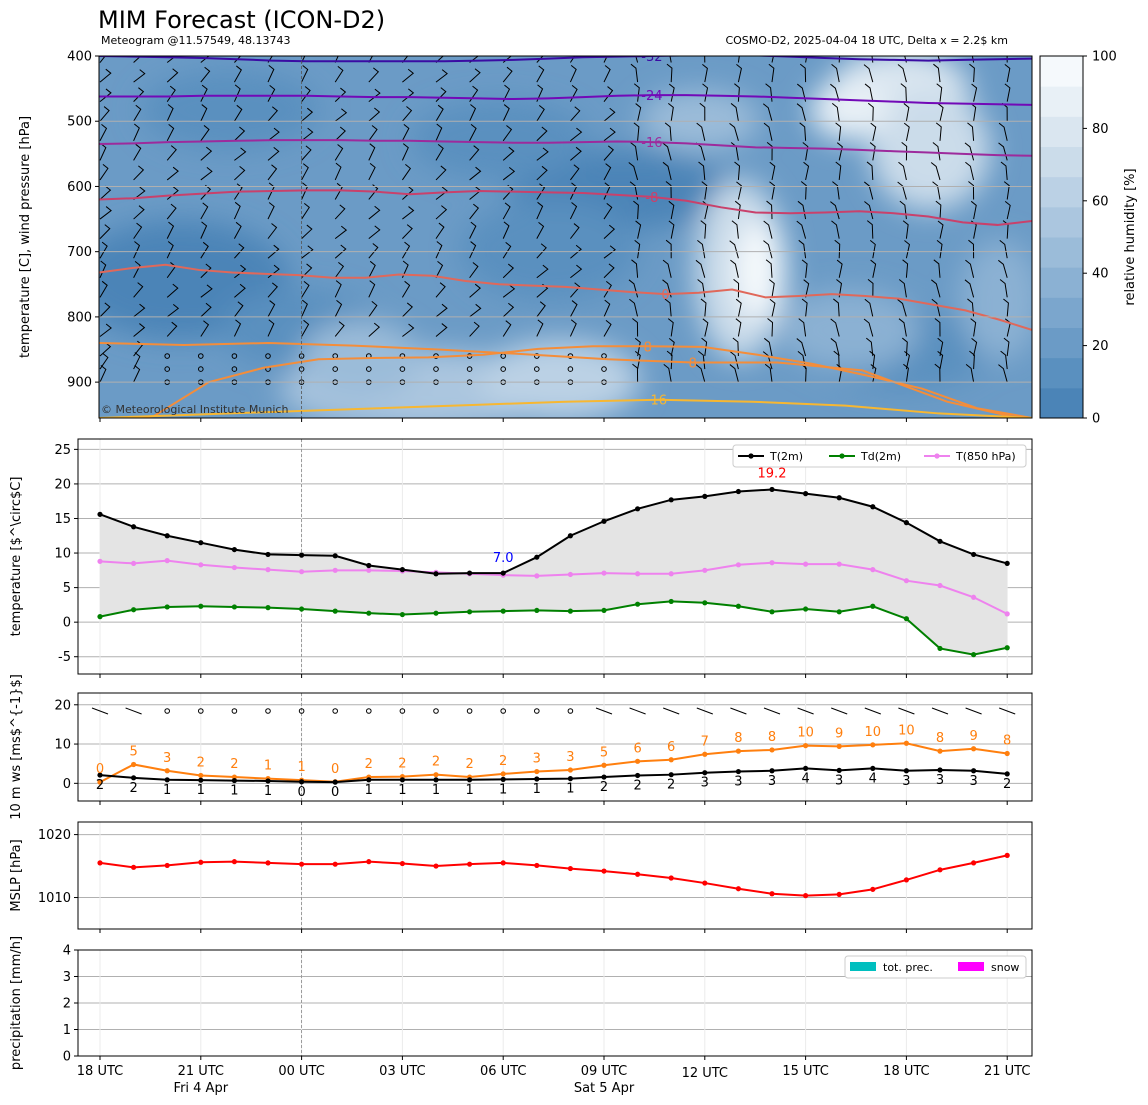 This screenshot has width=1148, height=1105. What do you see at coordinates (553, 628) in the screenshot?
I see `series-td2m-line` at bounding box center [553, 628].